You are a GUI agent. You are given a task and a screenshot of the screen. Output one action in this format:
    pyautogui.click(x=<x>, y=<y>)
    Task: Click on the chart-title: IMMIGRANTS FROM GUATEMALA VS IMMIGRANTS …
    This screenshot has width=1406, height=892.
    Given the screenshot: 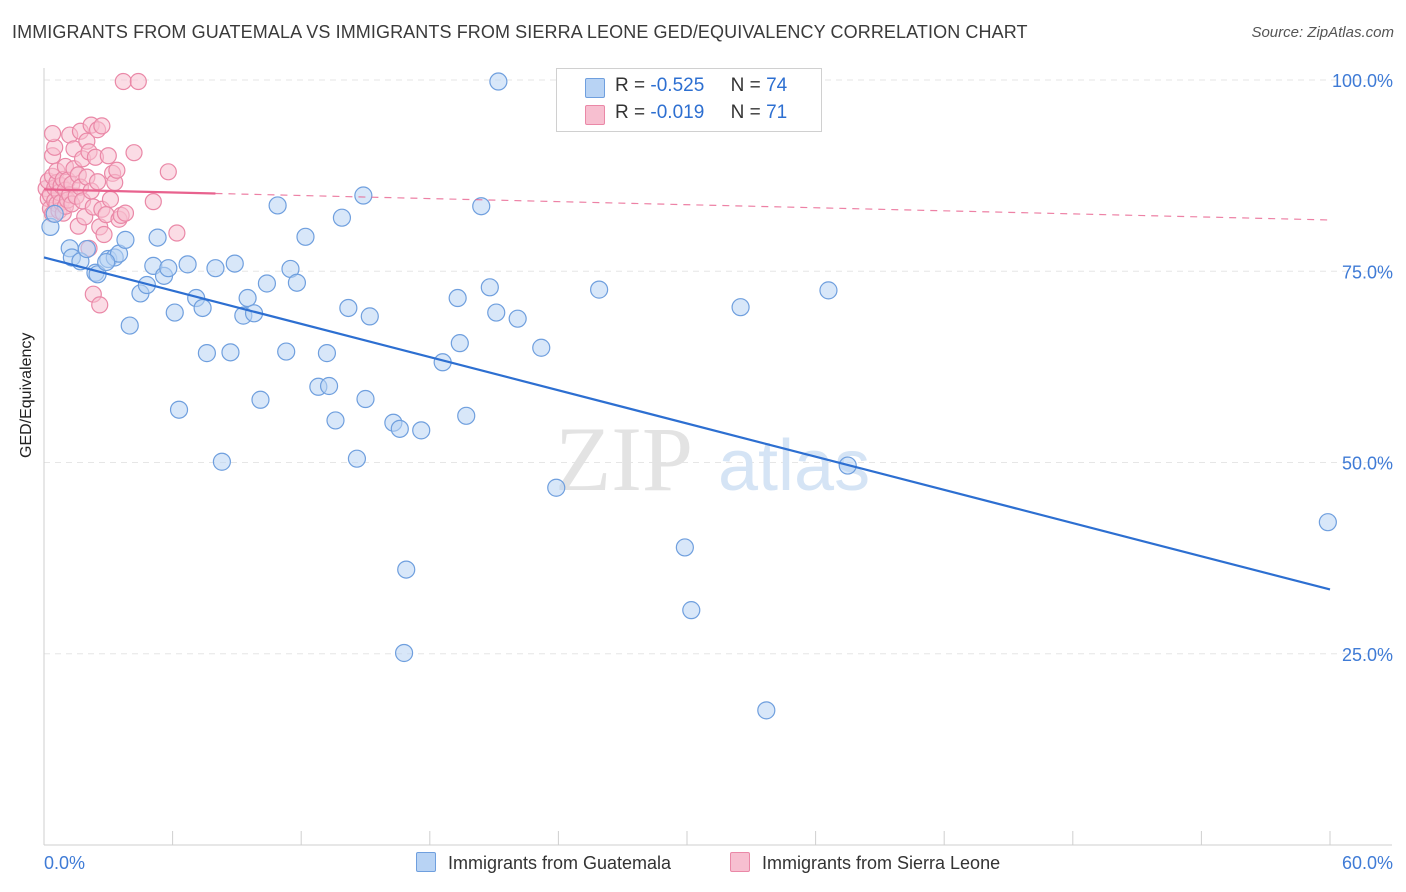 What is the action you would take?
    pyautogui.click(x=520, y=32)
    